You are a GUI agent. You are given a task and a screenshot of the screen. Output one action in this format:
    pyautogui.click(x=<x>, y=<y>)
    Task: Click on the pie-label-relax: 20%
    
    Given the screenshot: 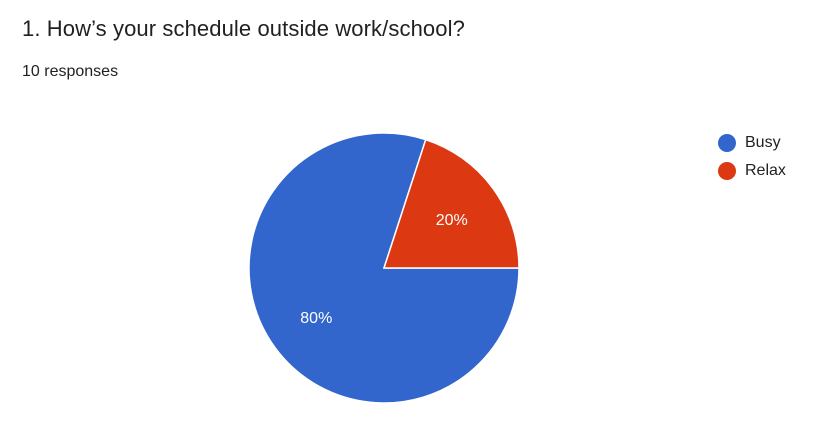 What is the action you would take?
    pyautogui.click(x=452, y=220)
    